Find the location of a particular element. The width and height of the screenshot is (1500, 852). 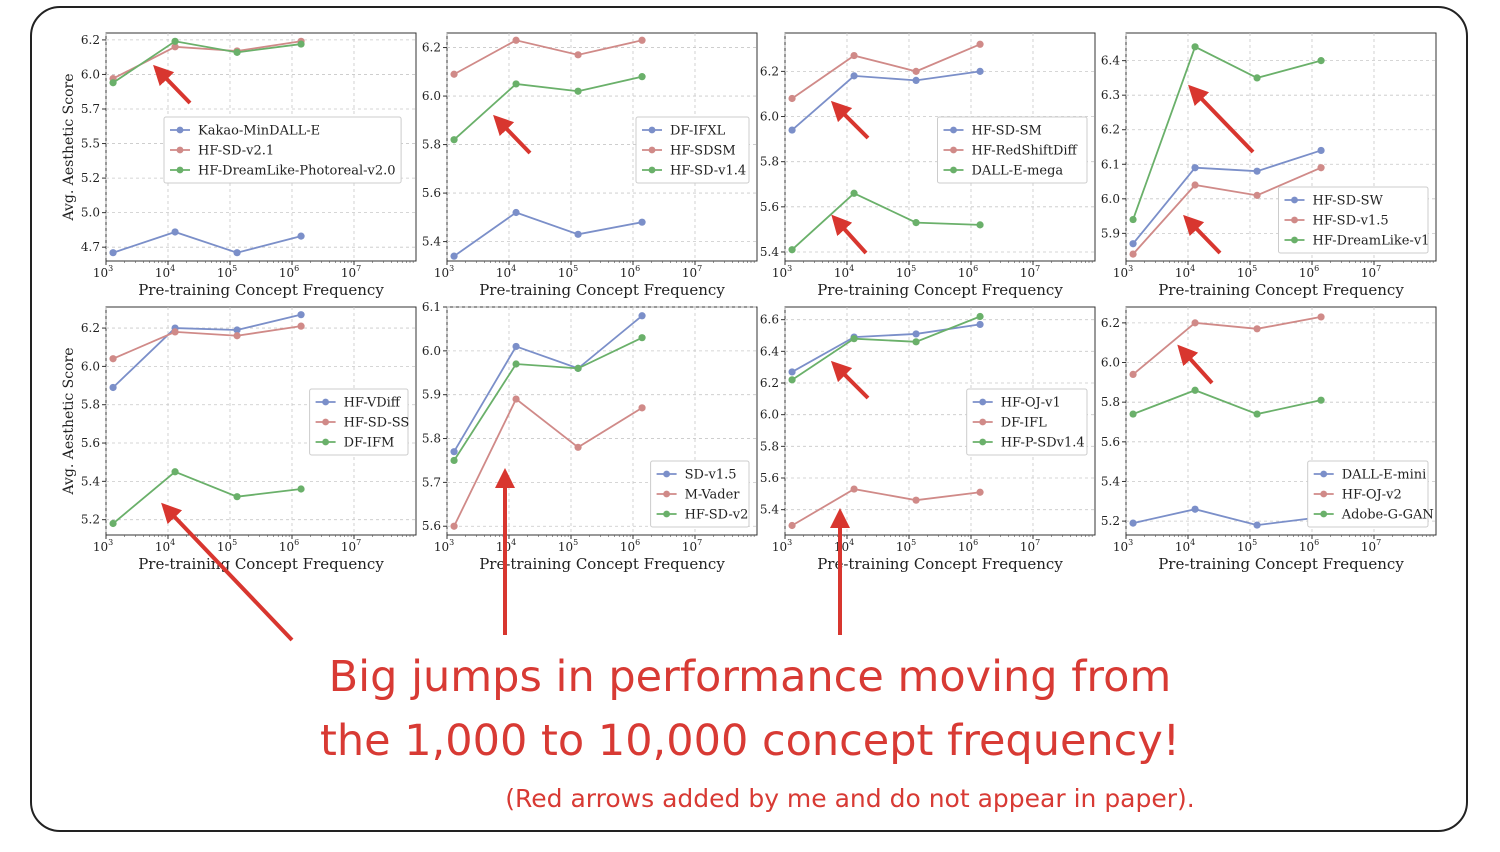

y-tick-label: 6.4 is located at coordinates (1110, 61).